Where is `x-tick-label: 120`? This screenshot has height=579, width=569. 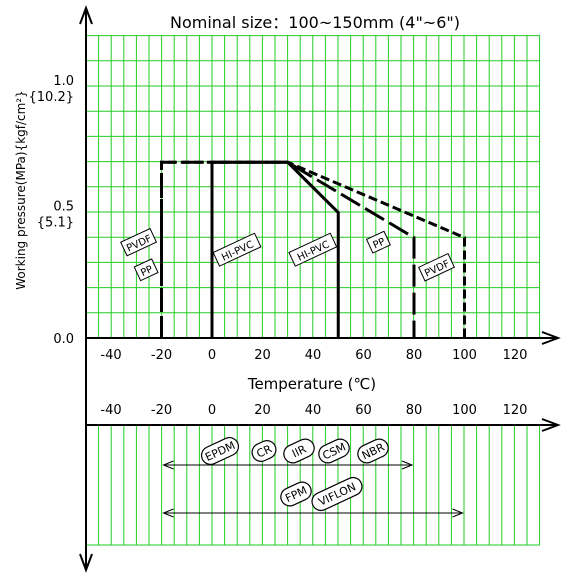
x-tick-label: 120 is located at coordinates (515, 355).